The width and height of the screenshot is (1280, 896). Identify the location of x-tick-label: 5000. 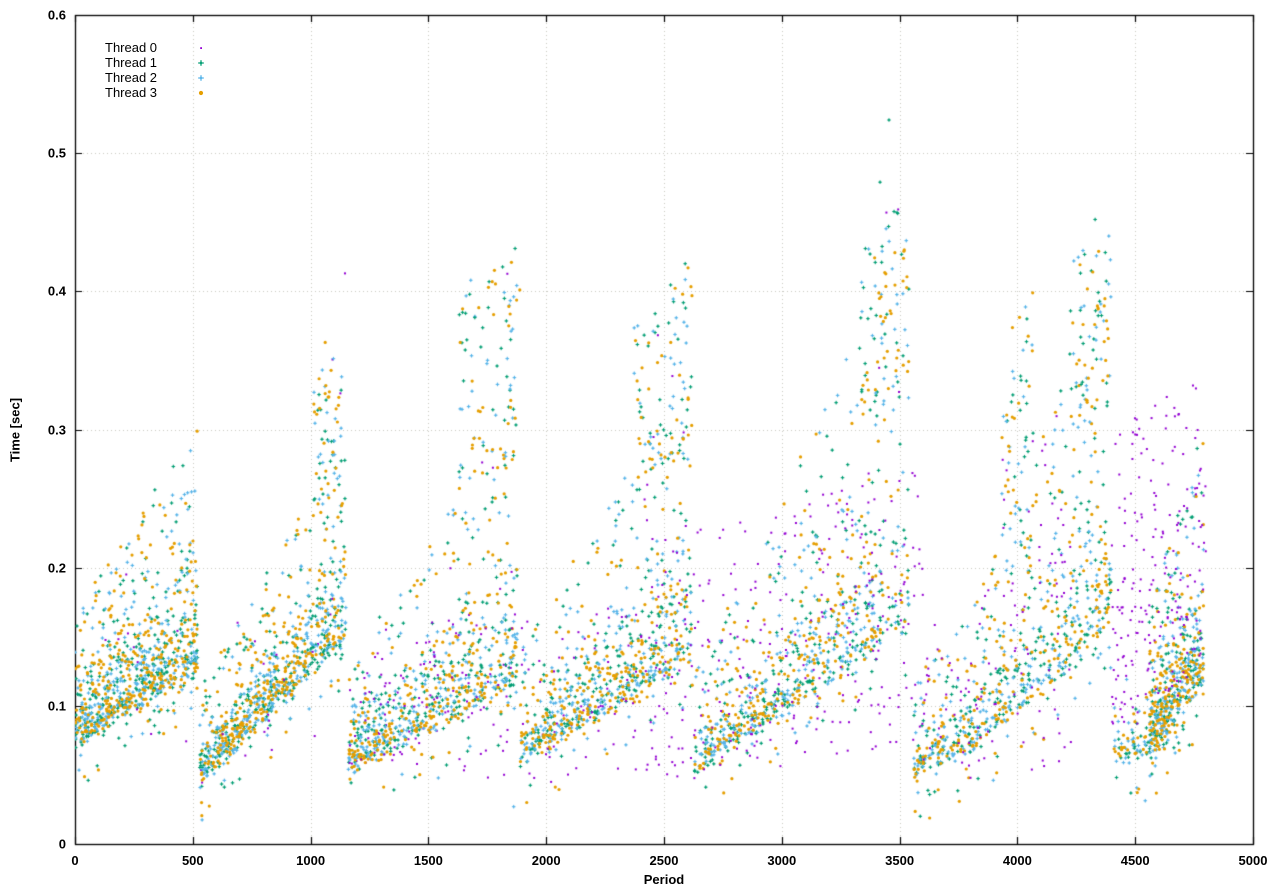
(1253, 860).